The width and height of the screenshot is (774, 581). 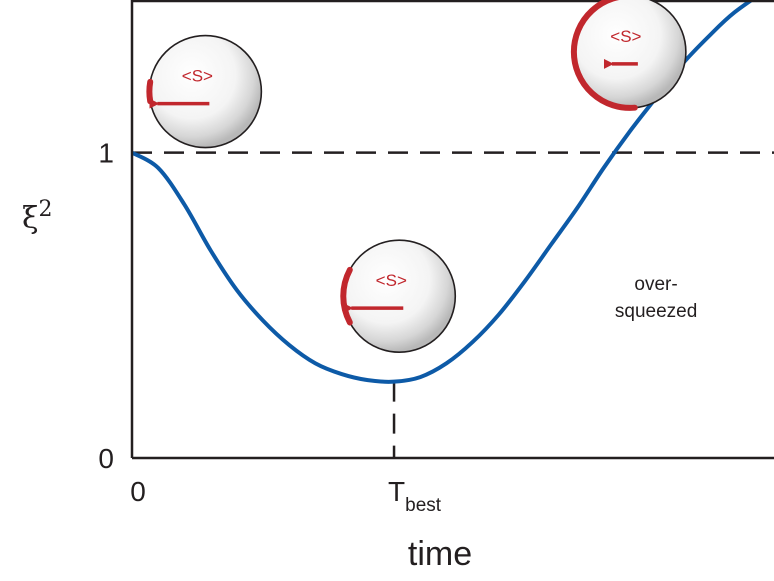 I want to click on x-axis-label: time, so click(x=440, y=554).